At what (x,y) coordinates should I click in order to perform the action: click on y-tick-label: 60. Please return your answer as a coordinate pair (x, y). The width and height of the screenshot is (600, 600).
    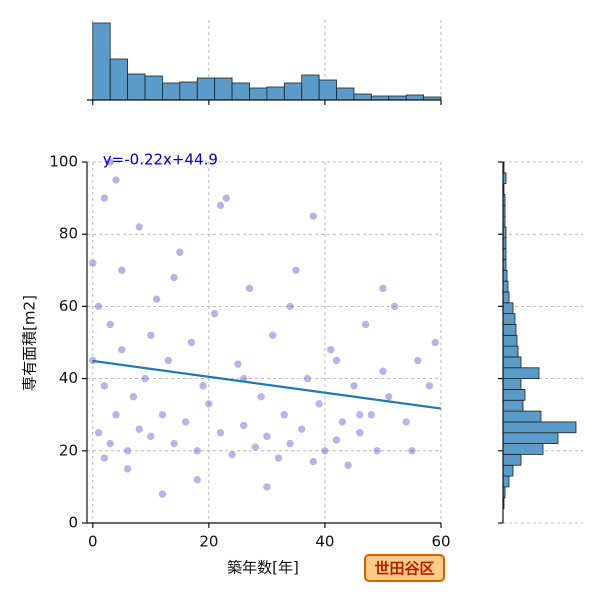
    Looking at the image, I should click on (68, 306).